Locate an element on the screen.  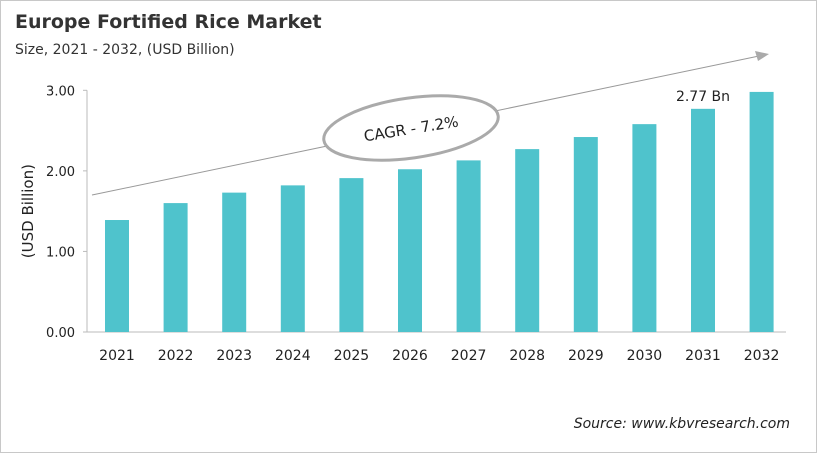
x-tick-label: 2030 is located at coordinates (645, 356).